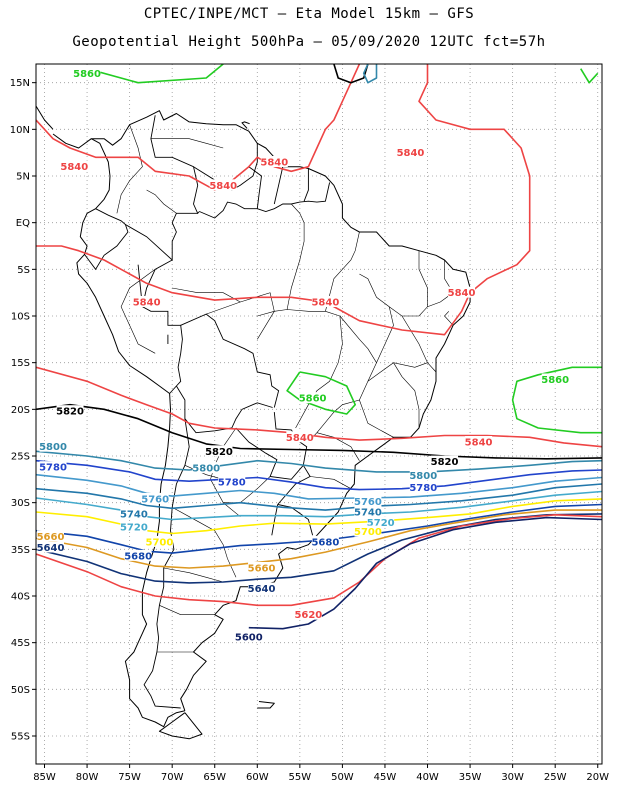 This screenshot has height=800, width=618. Describe the element at coordinates (23, 270) in the screenshot. I see `lat-tick-label: 5S` at that location.